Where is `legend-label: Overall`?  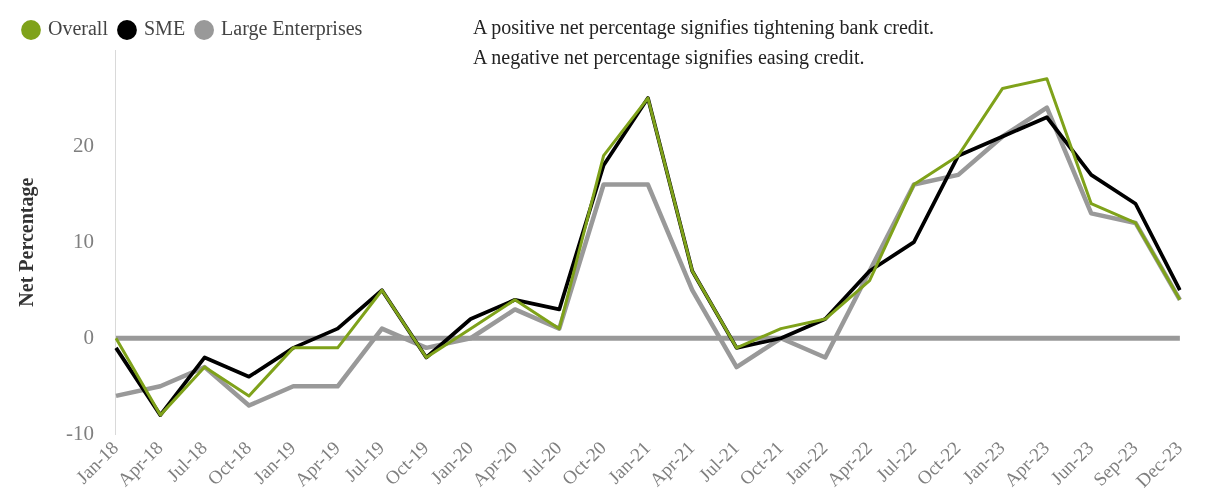
legend-label: Overall is located at coordinates (78, 28).